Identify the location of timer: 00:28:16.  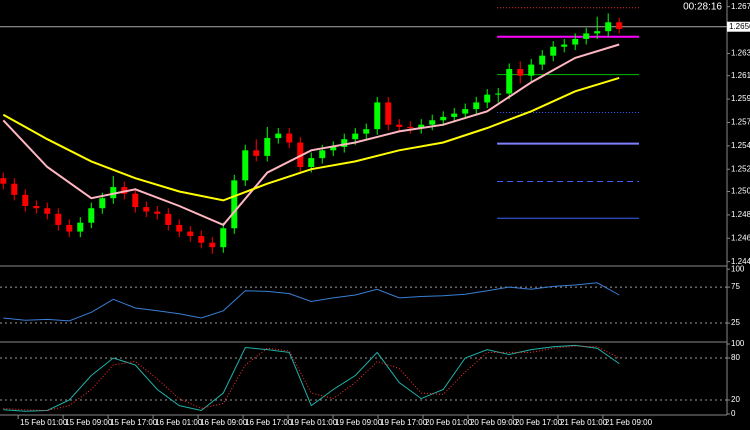
(702, 7).